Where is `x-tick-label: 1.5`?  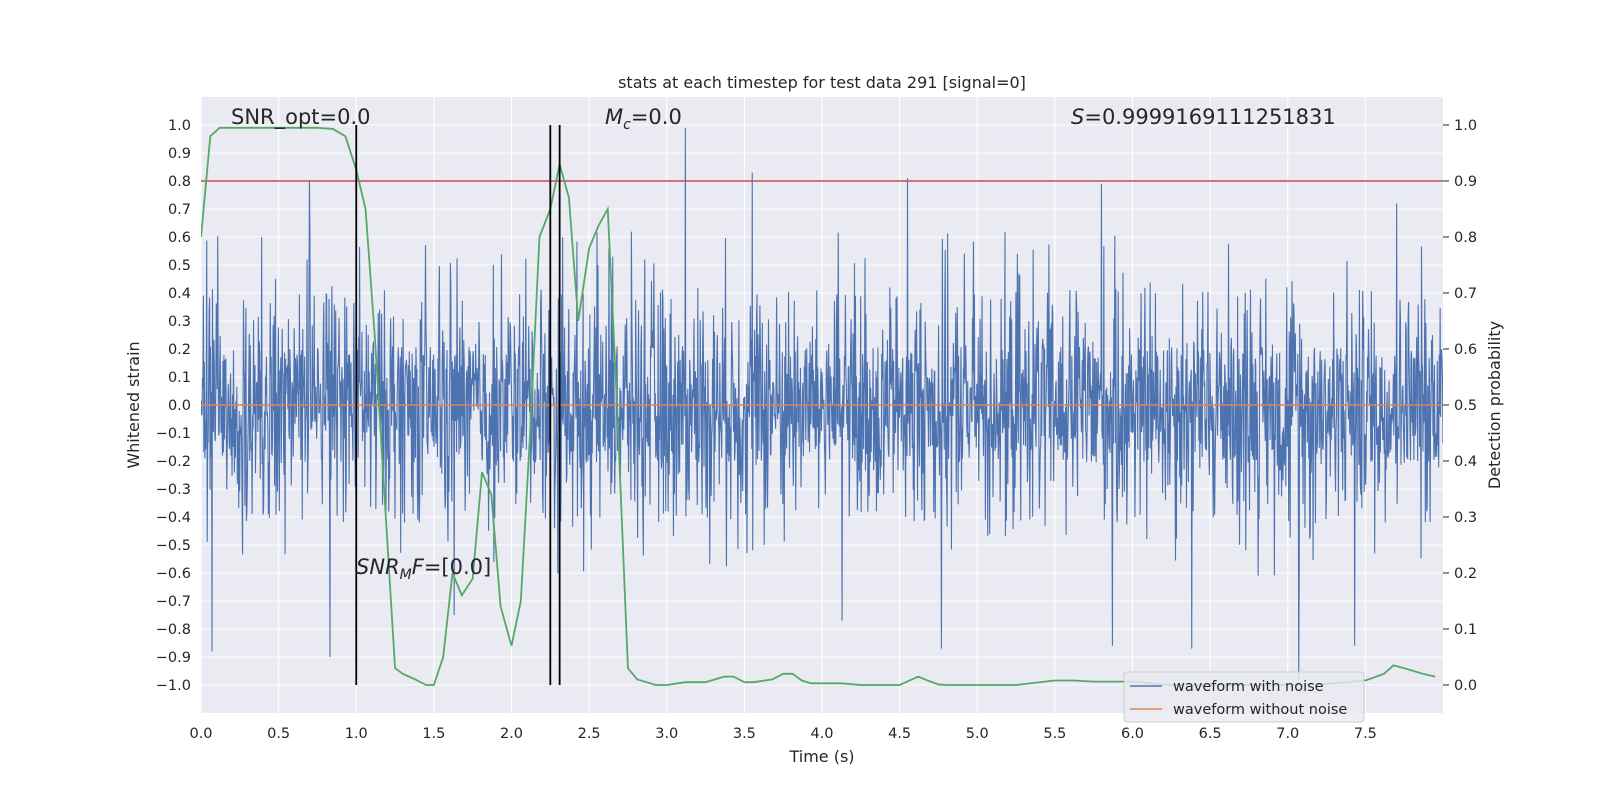 x-tick-label: 1.5 is located at coordinates (433, 734).